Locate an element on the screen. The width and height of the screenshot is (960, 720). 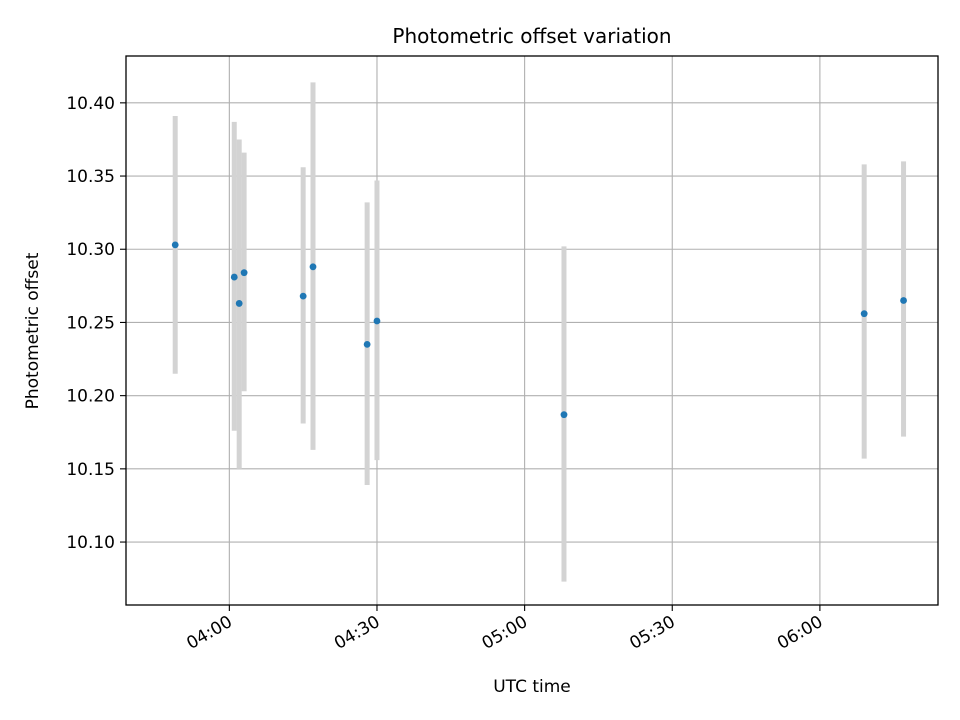
x-tick-label: 04:30 is located at coordinates (357, 633).